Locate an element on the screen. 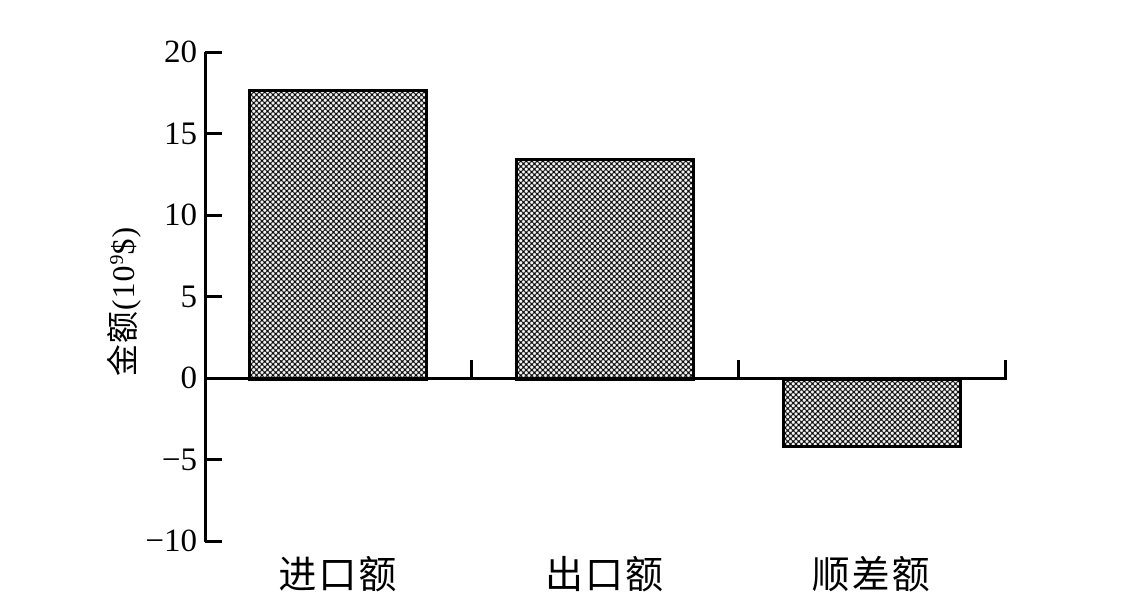 The width and height of the screenshot is (1141, 614). x-label-exports: 出口额 is located at coordinates (604, 576).